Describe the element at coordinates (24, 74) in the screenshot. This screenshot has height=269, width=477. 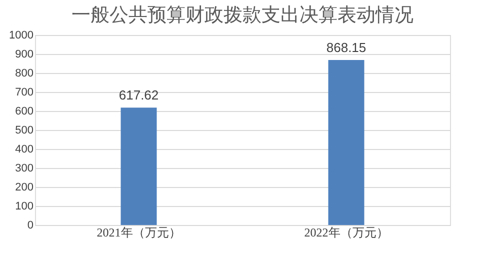
I see `y-tick-label: 800` at that location.